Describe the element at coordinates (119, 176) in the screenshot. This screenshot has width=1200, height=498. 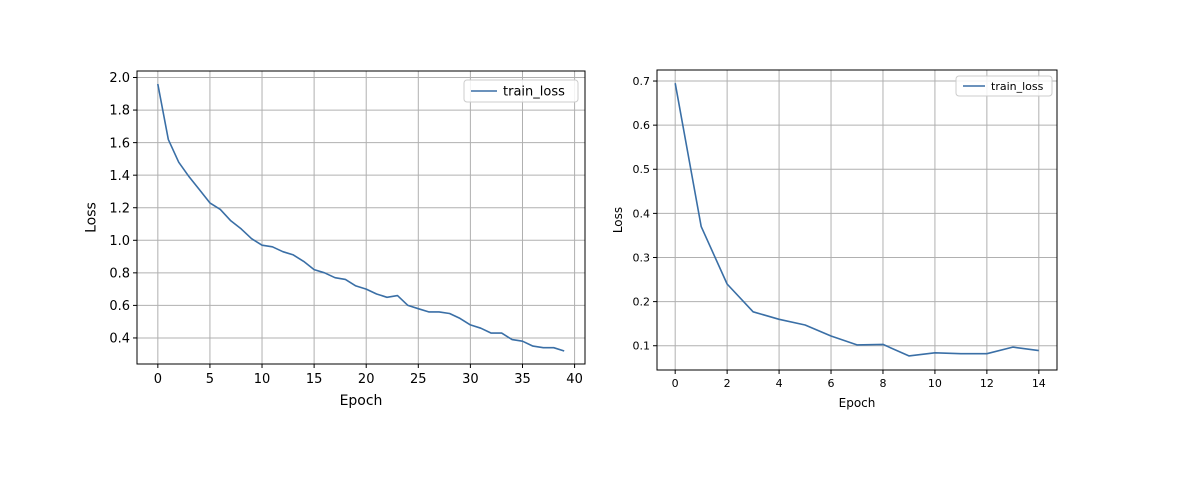
I see `y-tick-label: 1.4` at that location.